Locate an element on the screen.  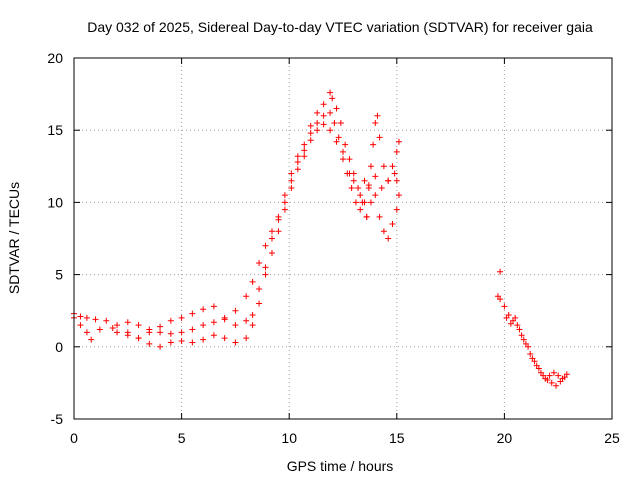
x-axis-title: GPS time / hours is located at coordinates (340, 466).